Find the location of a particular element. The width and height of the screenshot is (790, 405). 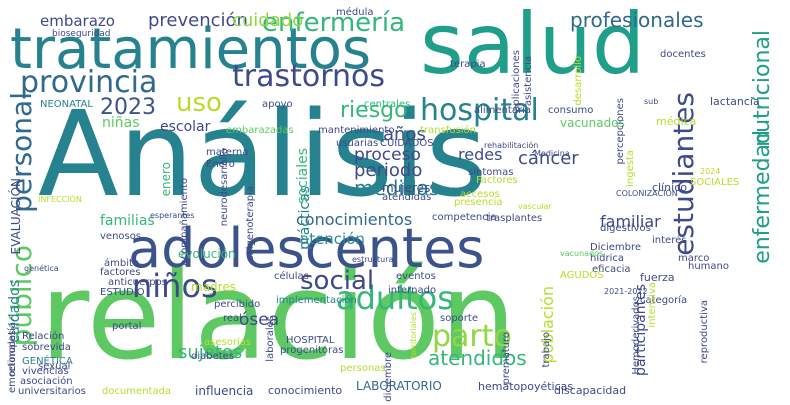

word-accesos: accesos is located at coordinates (480, 194).